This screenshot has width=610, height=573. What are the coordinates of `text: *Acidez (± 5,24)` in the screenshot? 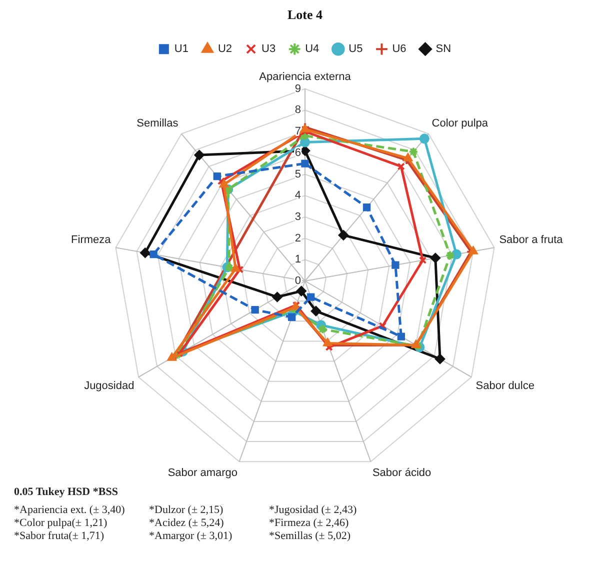 It's located at (187, 523).